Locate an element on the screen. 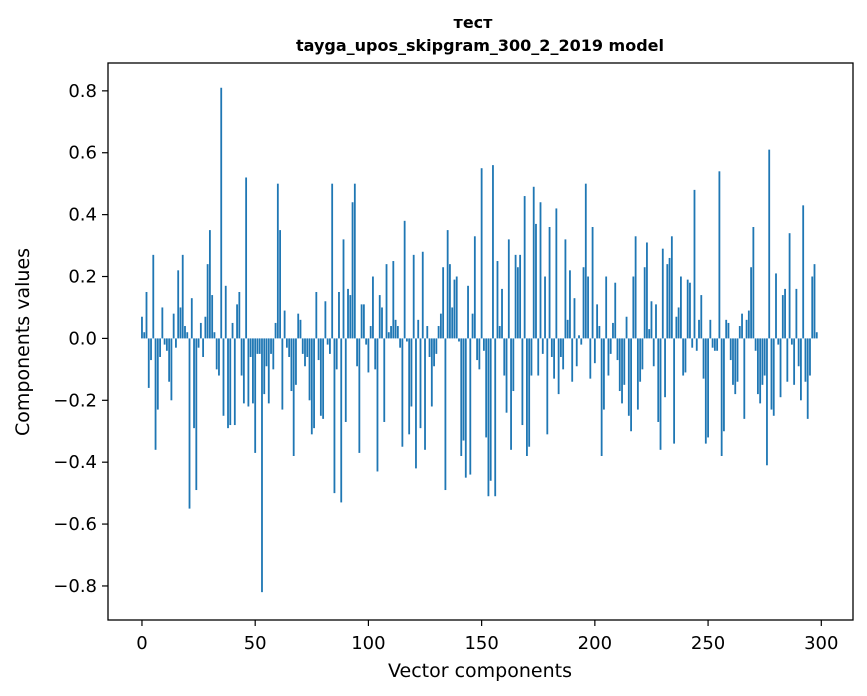 The image size is (867, 696). chart-subtitle: tayga_upos_skipgram_300_2_2019 model is located at coordinates (480, 45).